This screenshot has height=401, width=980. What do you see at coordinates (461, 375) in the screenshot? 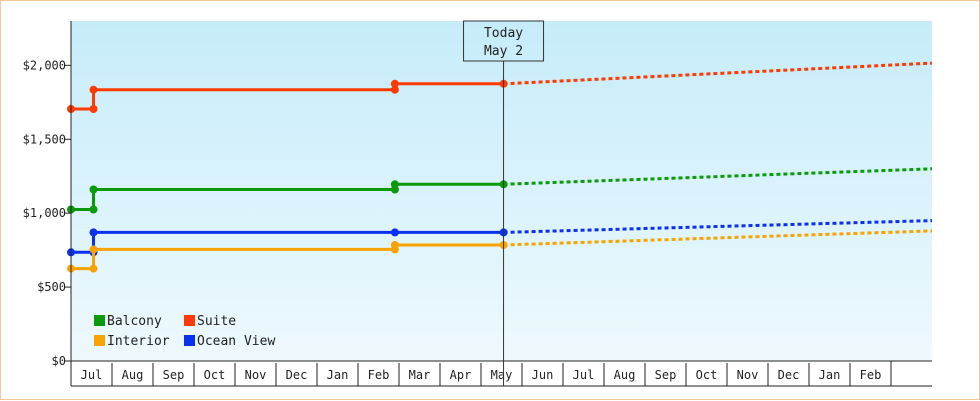
I see `x-tick-label: Apr` at bounding box center [461, 375].